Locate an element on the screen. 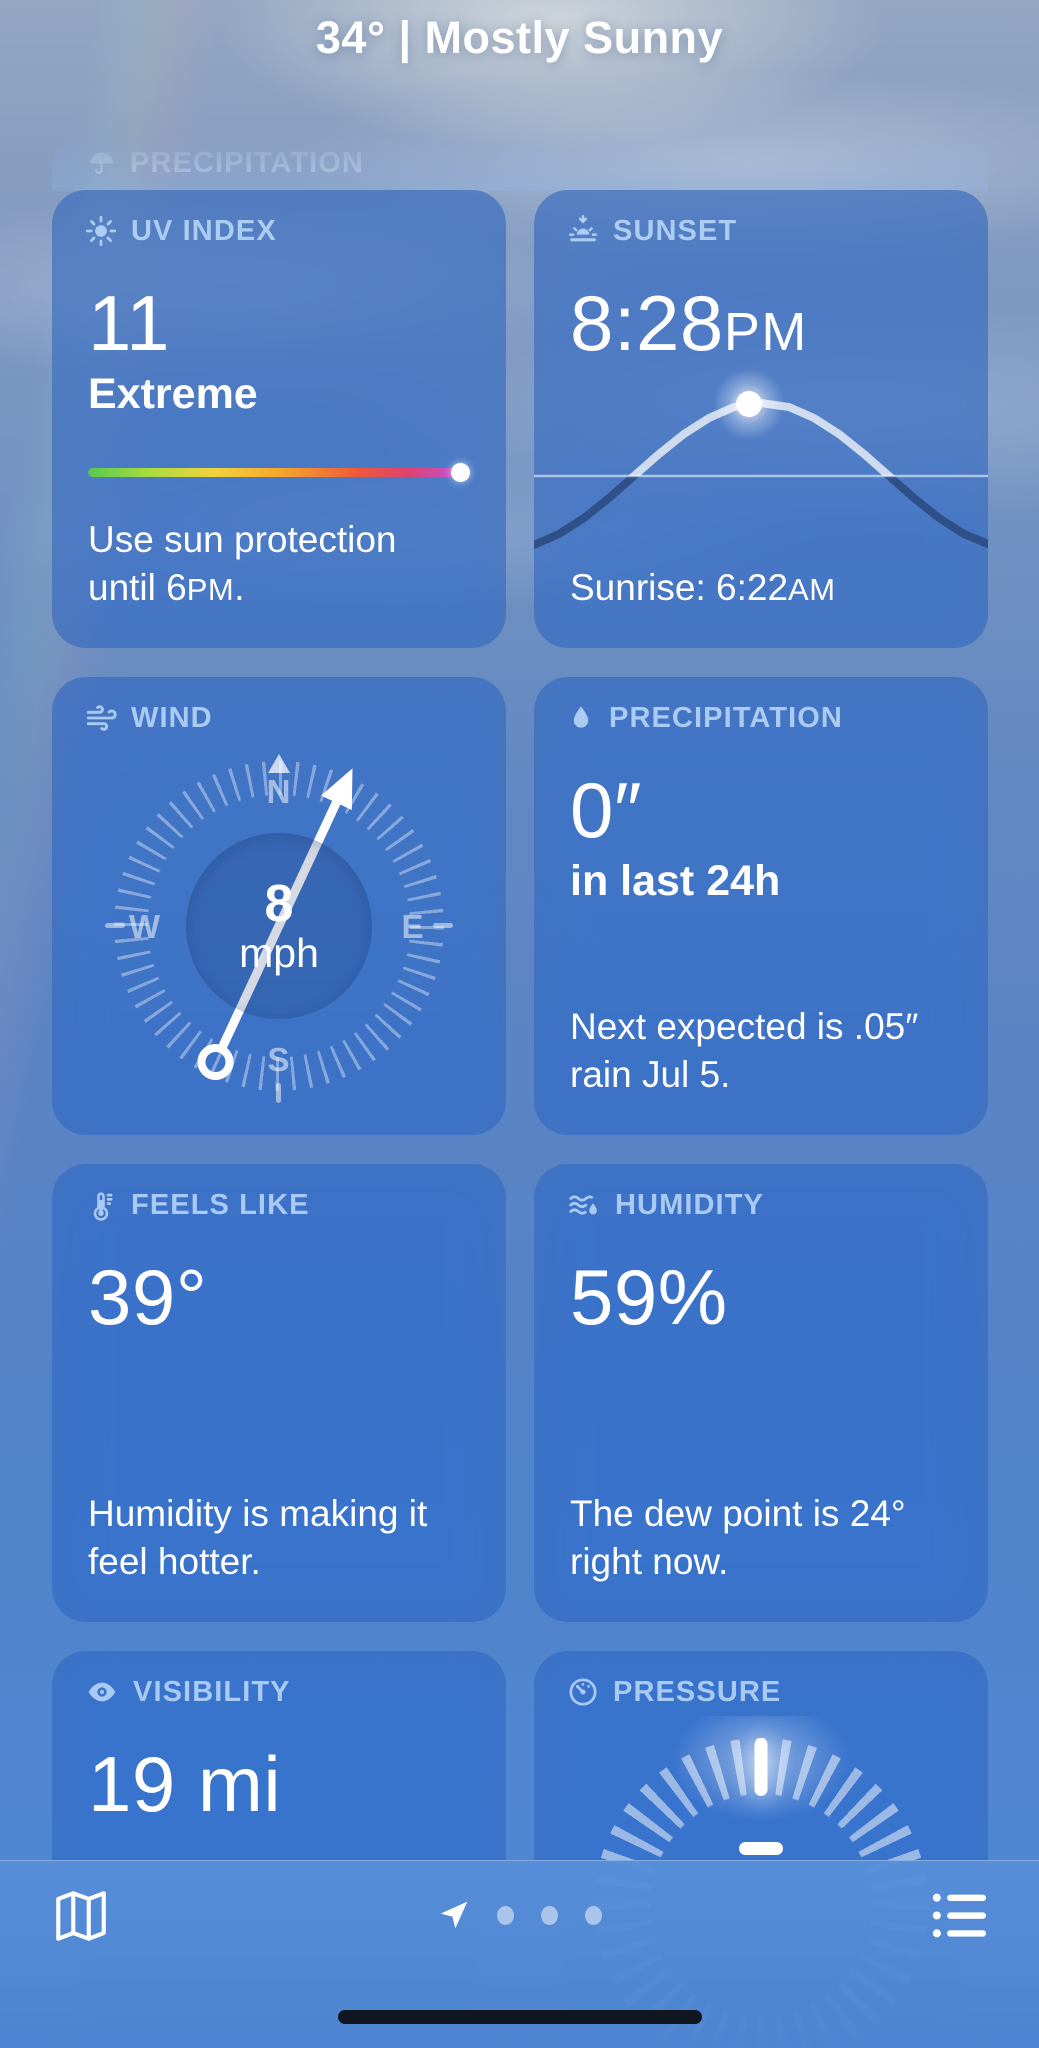 This screenshot has width=1039, height=2048. wind-speed: 8 mph is located at coordinates (279, 926).